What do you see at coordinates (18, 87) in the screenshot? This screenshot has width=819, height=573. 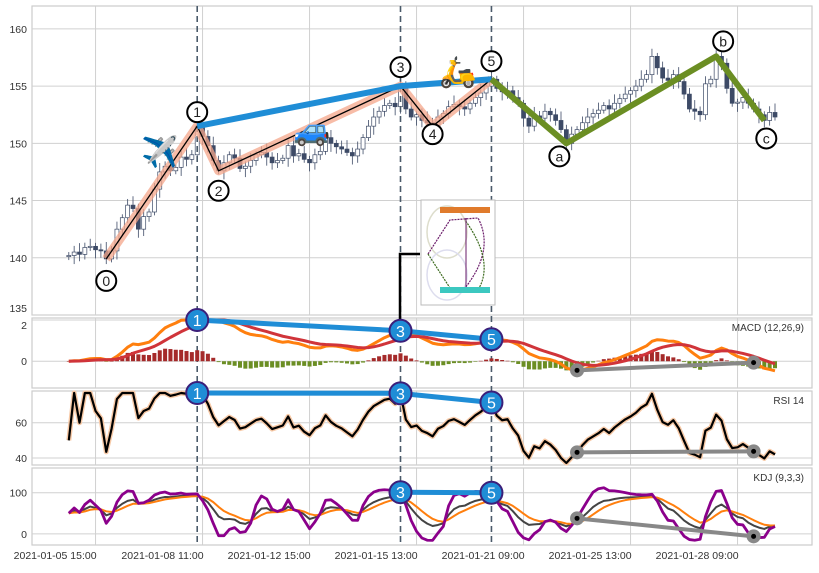 I see `y-tick-label: 155` at bounding box center [18, 87].